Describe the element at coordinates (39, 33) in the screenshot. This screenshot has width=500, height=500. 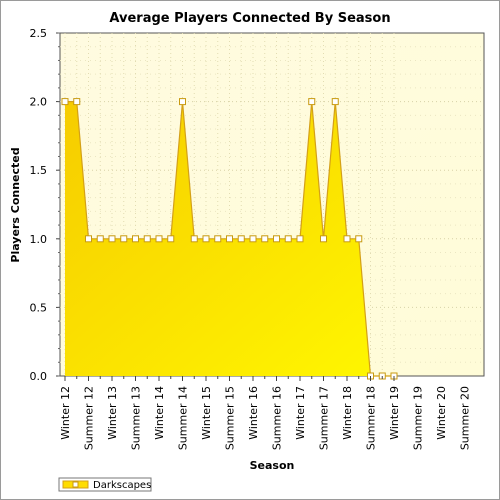
I see `y-tick-label: 2.5` at that location.